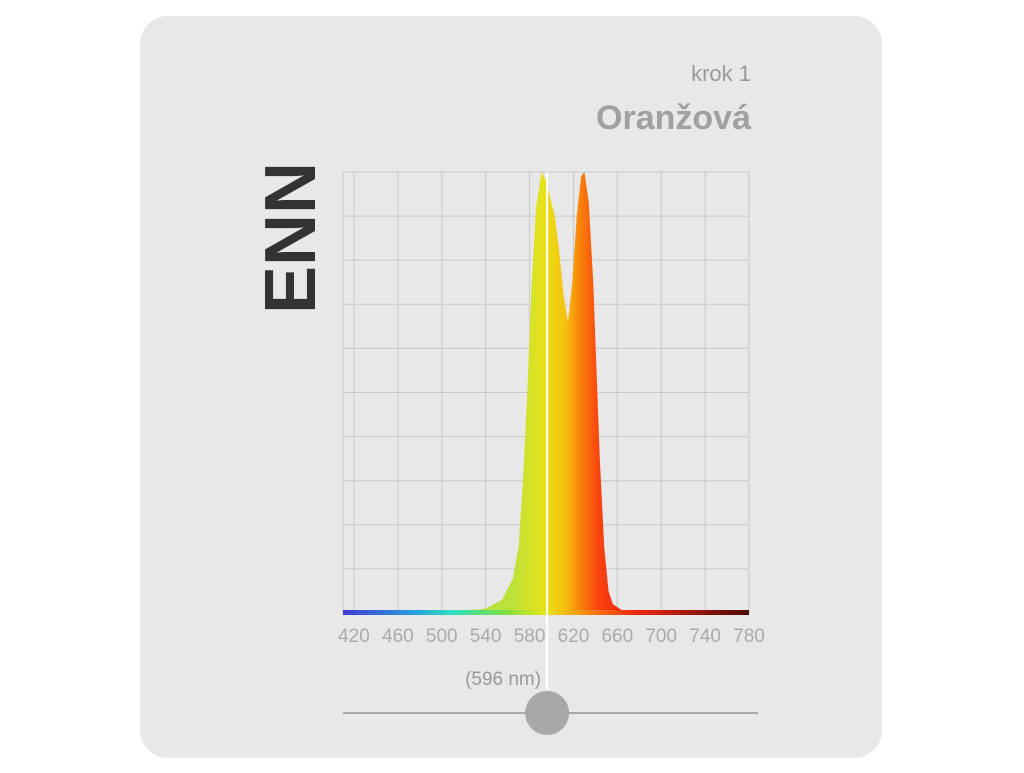  Describe the element at coordinates (442, 636) in the screenshot. I see `x-tick-label: 500` at that location.